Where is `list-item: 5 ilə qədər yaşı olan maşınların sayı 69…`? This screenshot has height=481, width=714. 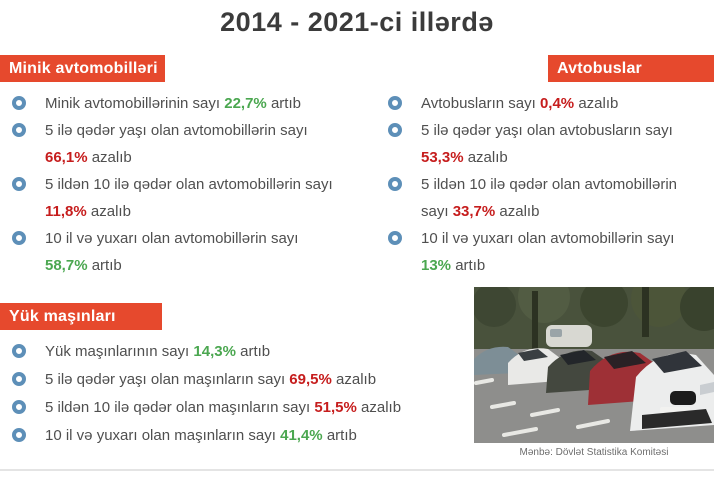
list-item: 5 ilə qədər yaşı olan maşınların sayı 69… is located at coordinates (247, 380).